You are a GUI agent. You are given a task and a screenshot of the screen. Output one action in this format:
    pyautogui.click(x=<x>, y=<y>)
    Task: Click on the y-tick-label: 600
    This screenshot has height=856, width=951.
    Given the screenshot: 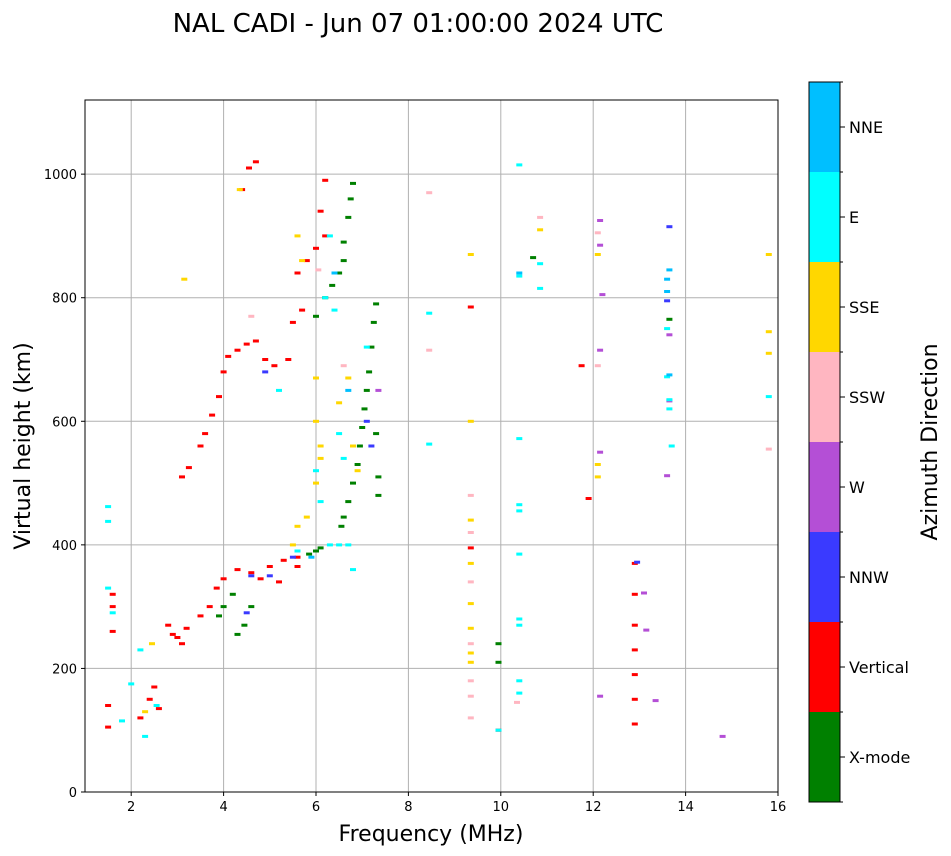 What is the action you would take?
    pyautogui.click(x=64, y=422)
    